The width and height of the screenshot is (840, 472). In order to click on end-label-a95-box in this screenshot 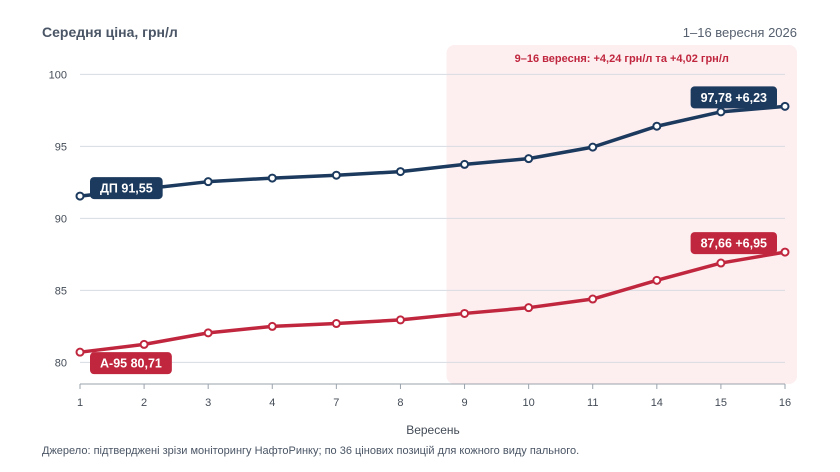, I will do `click(733, 243)`.